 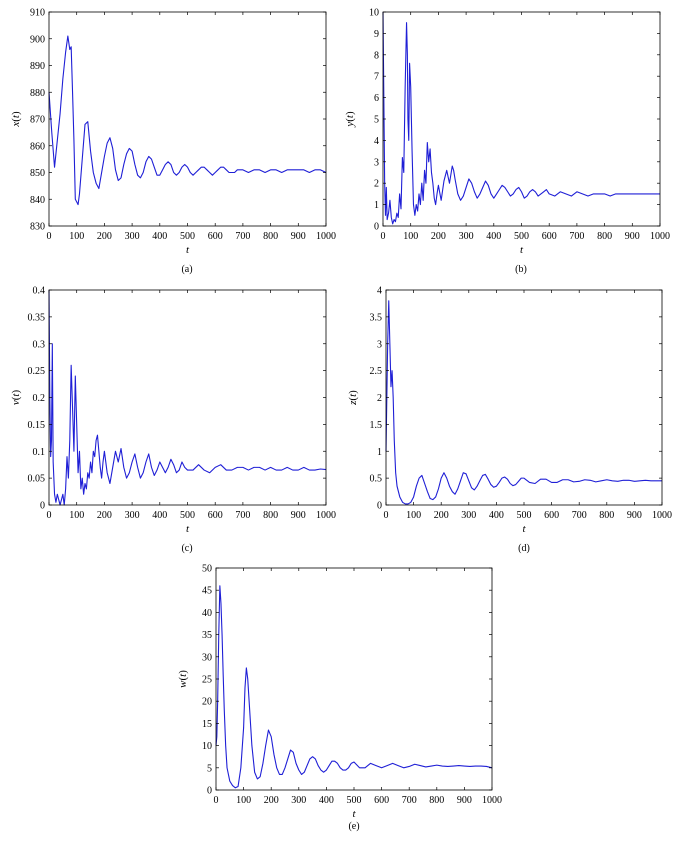 I want to click on y-axis-label: y(t), so click(x=350, y=119).